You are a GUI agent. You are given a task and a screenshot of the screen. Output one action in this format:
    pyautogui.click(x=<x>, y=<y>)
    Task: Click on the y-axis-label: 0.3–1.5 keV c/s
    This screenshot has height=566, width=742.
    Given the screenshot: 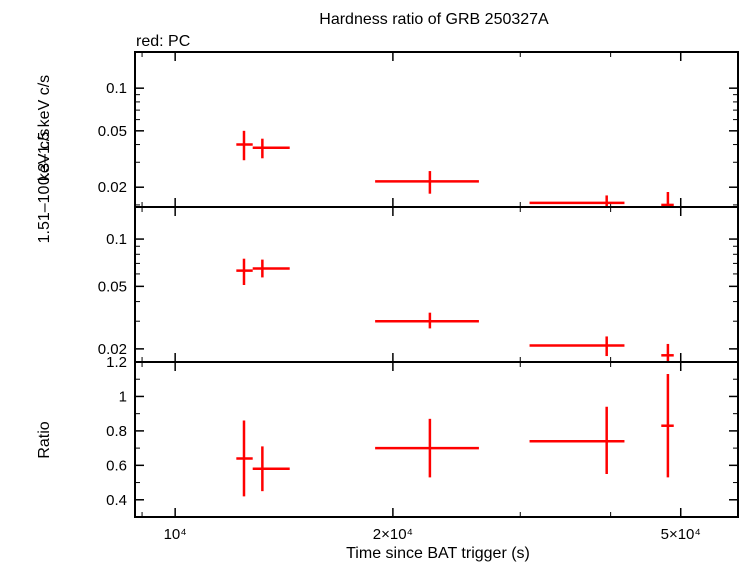 What is the action you would take?
    pyautogui.click(x=44, y=130)
    